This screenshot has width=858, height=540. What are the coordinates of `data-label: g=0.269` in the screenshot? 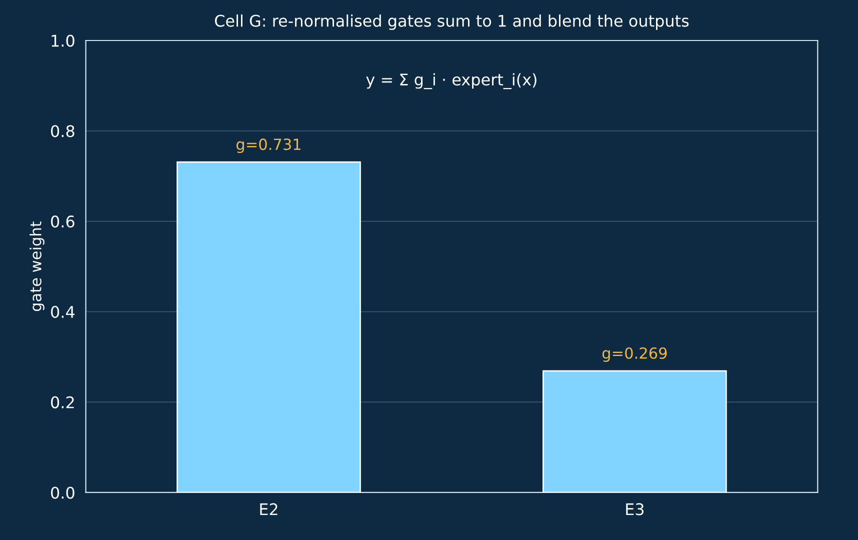 It's located at (634, 354).